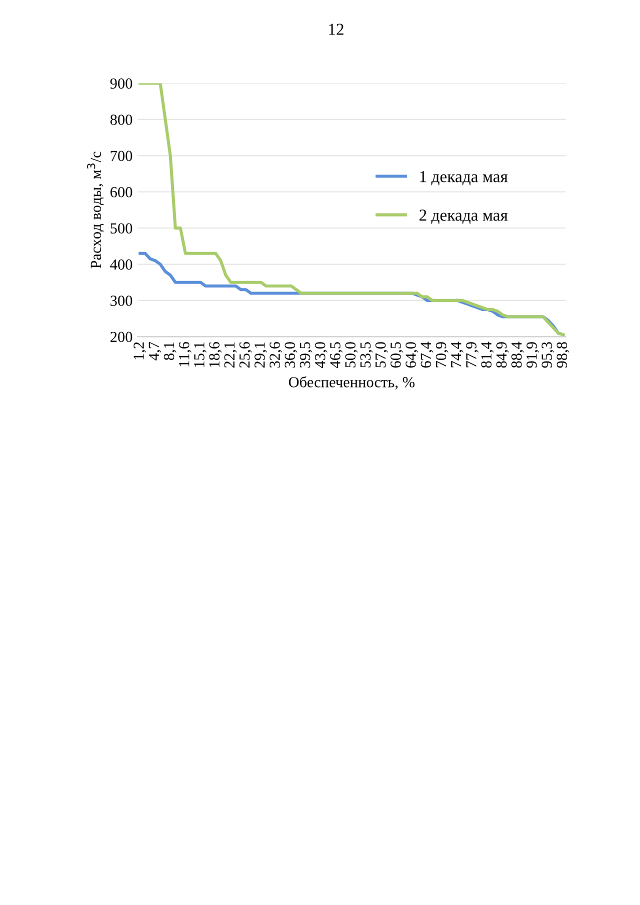  Describe the element at coordinates (397, 355) in the screenshot. I see `x-tick-label: 60,5` at that location.